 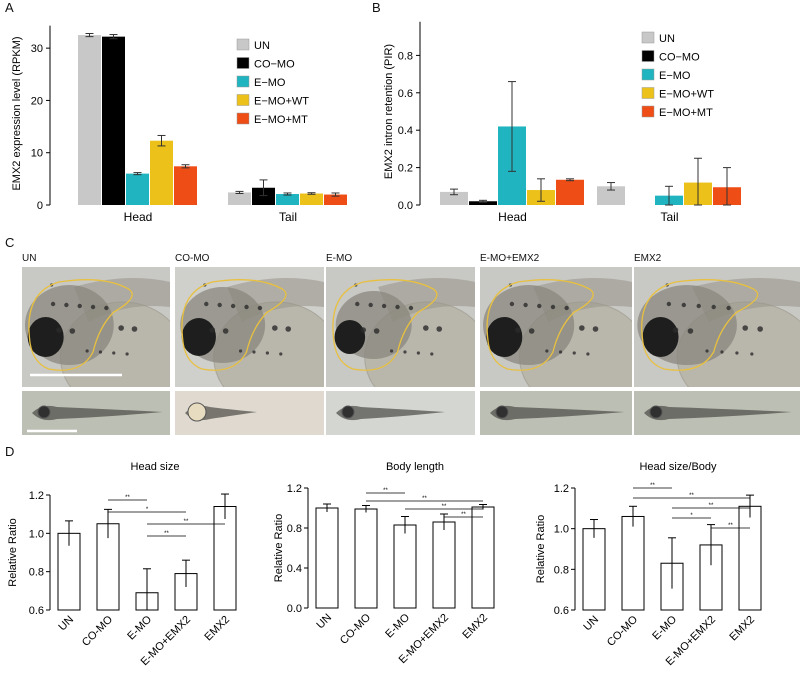 I want to click on chart-title: Body length, so click(x=415, y=467).